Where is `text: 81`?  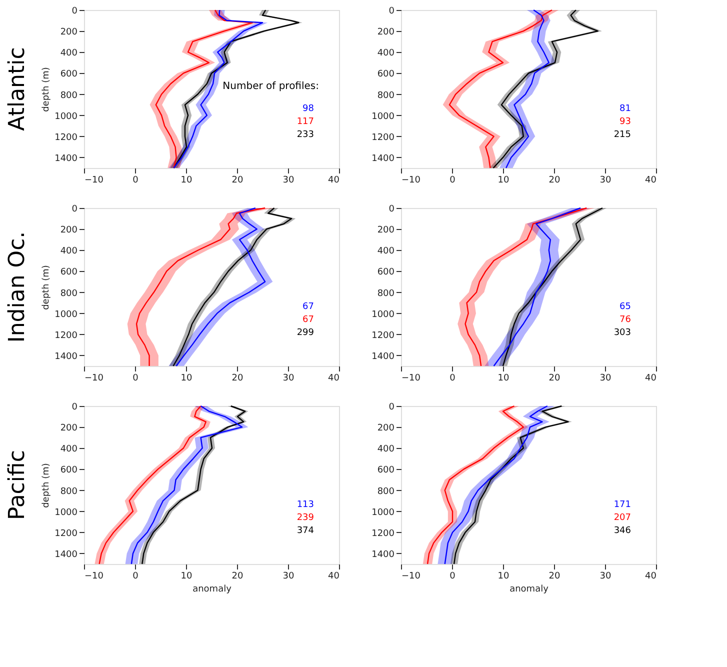 text: 81 is located at coordinates (625, 109).